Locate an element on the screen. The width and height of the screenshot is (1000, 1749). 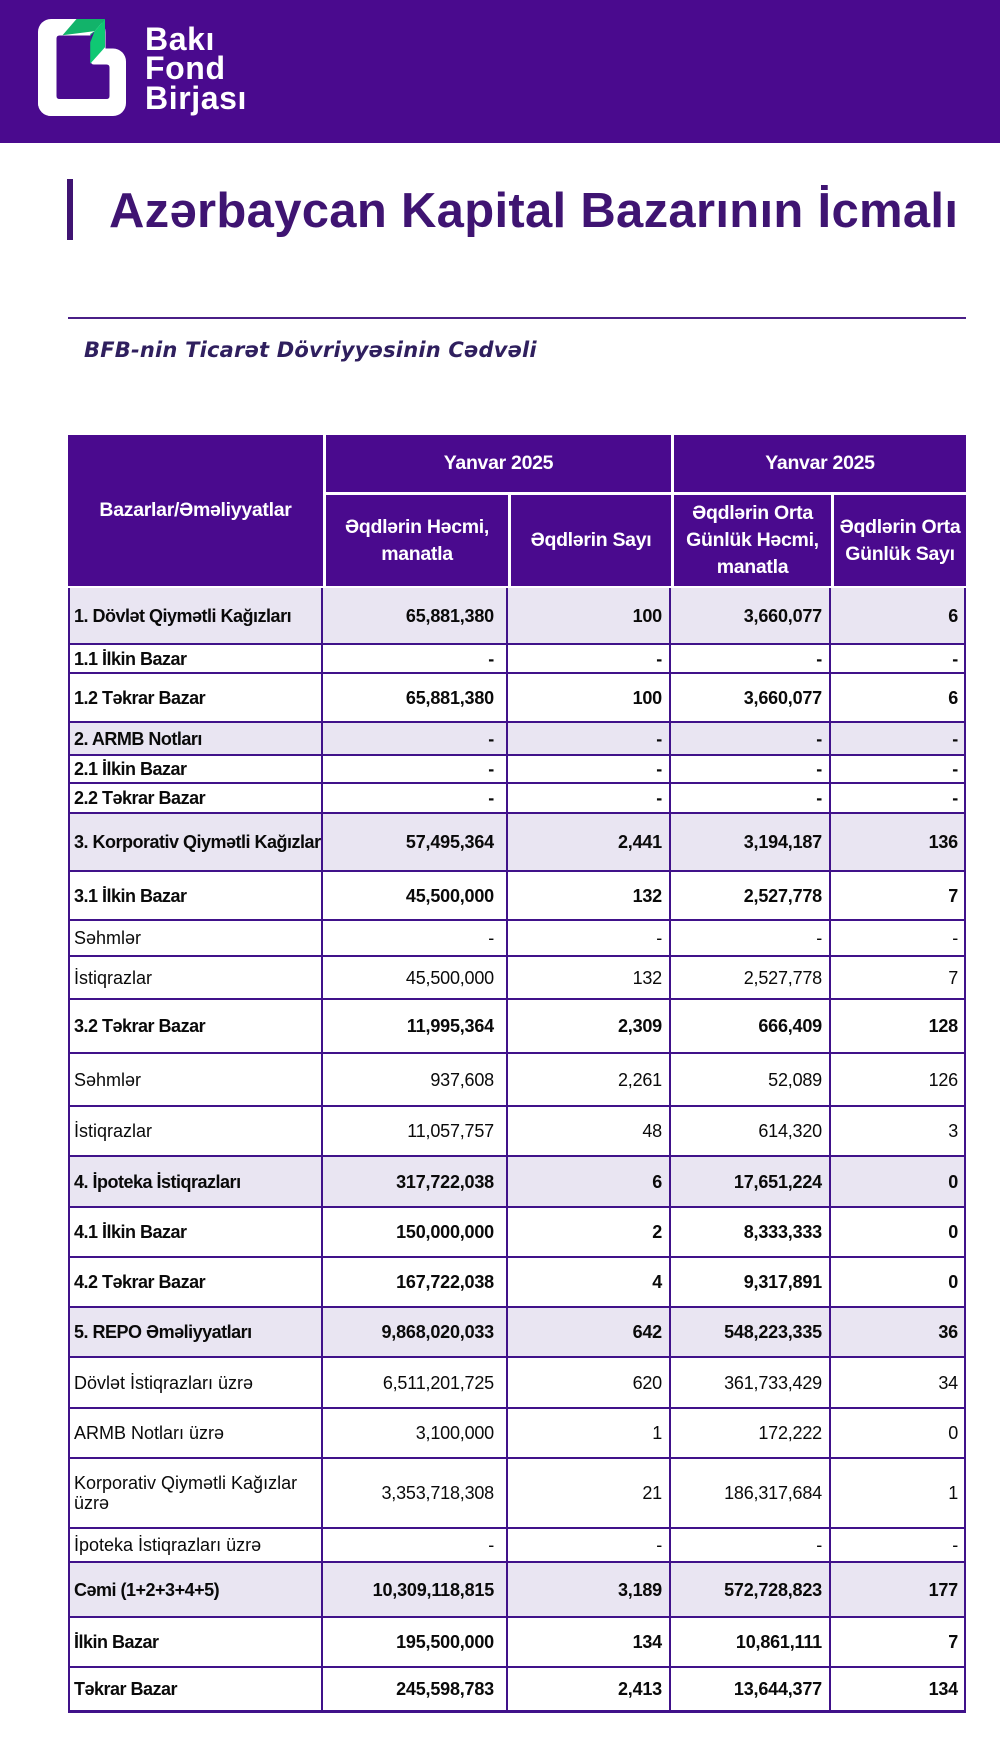
row-label: 1. Dövlət Qiymətli Kağızları is located at coordinates (196, 615).